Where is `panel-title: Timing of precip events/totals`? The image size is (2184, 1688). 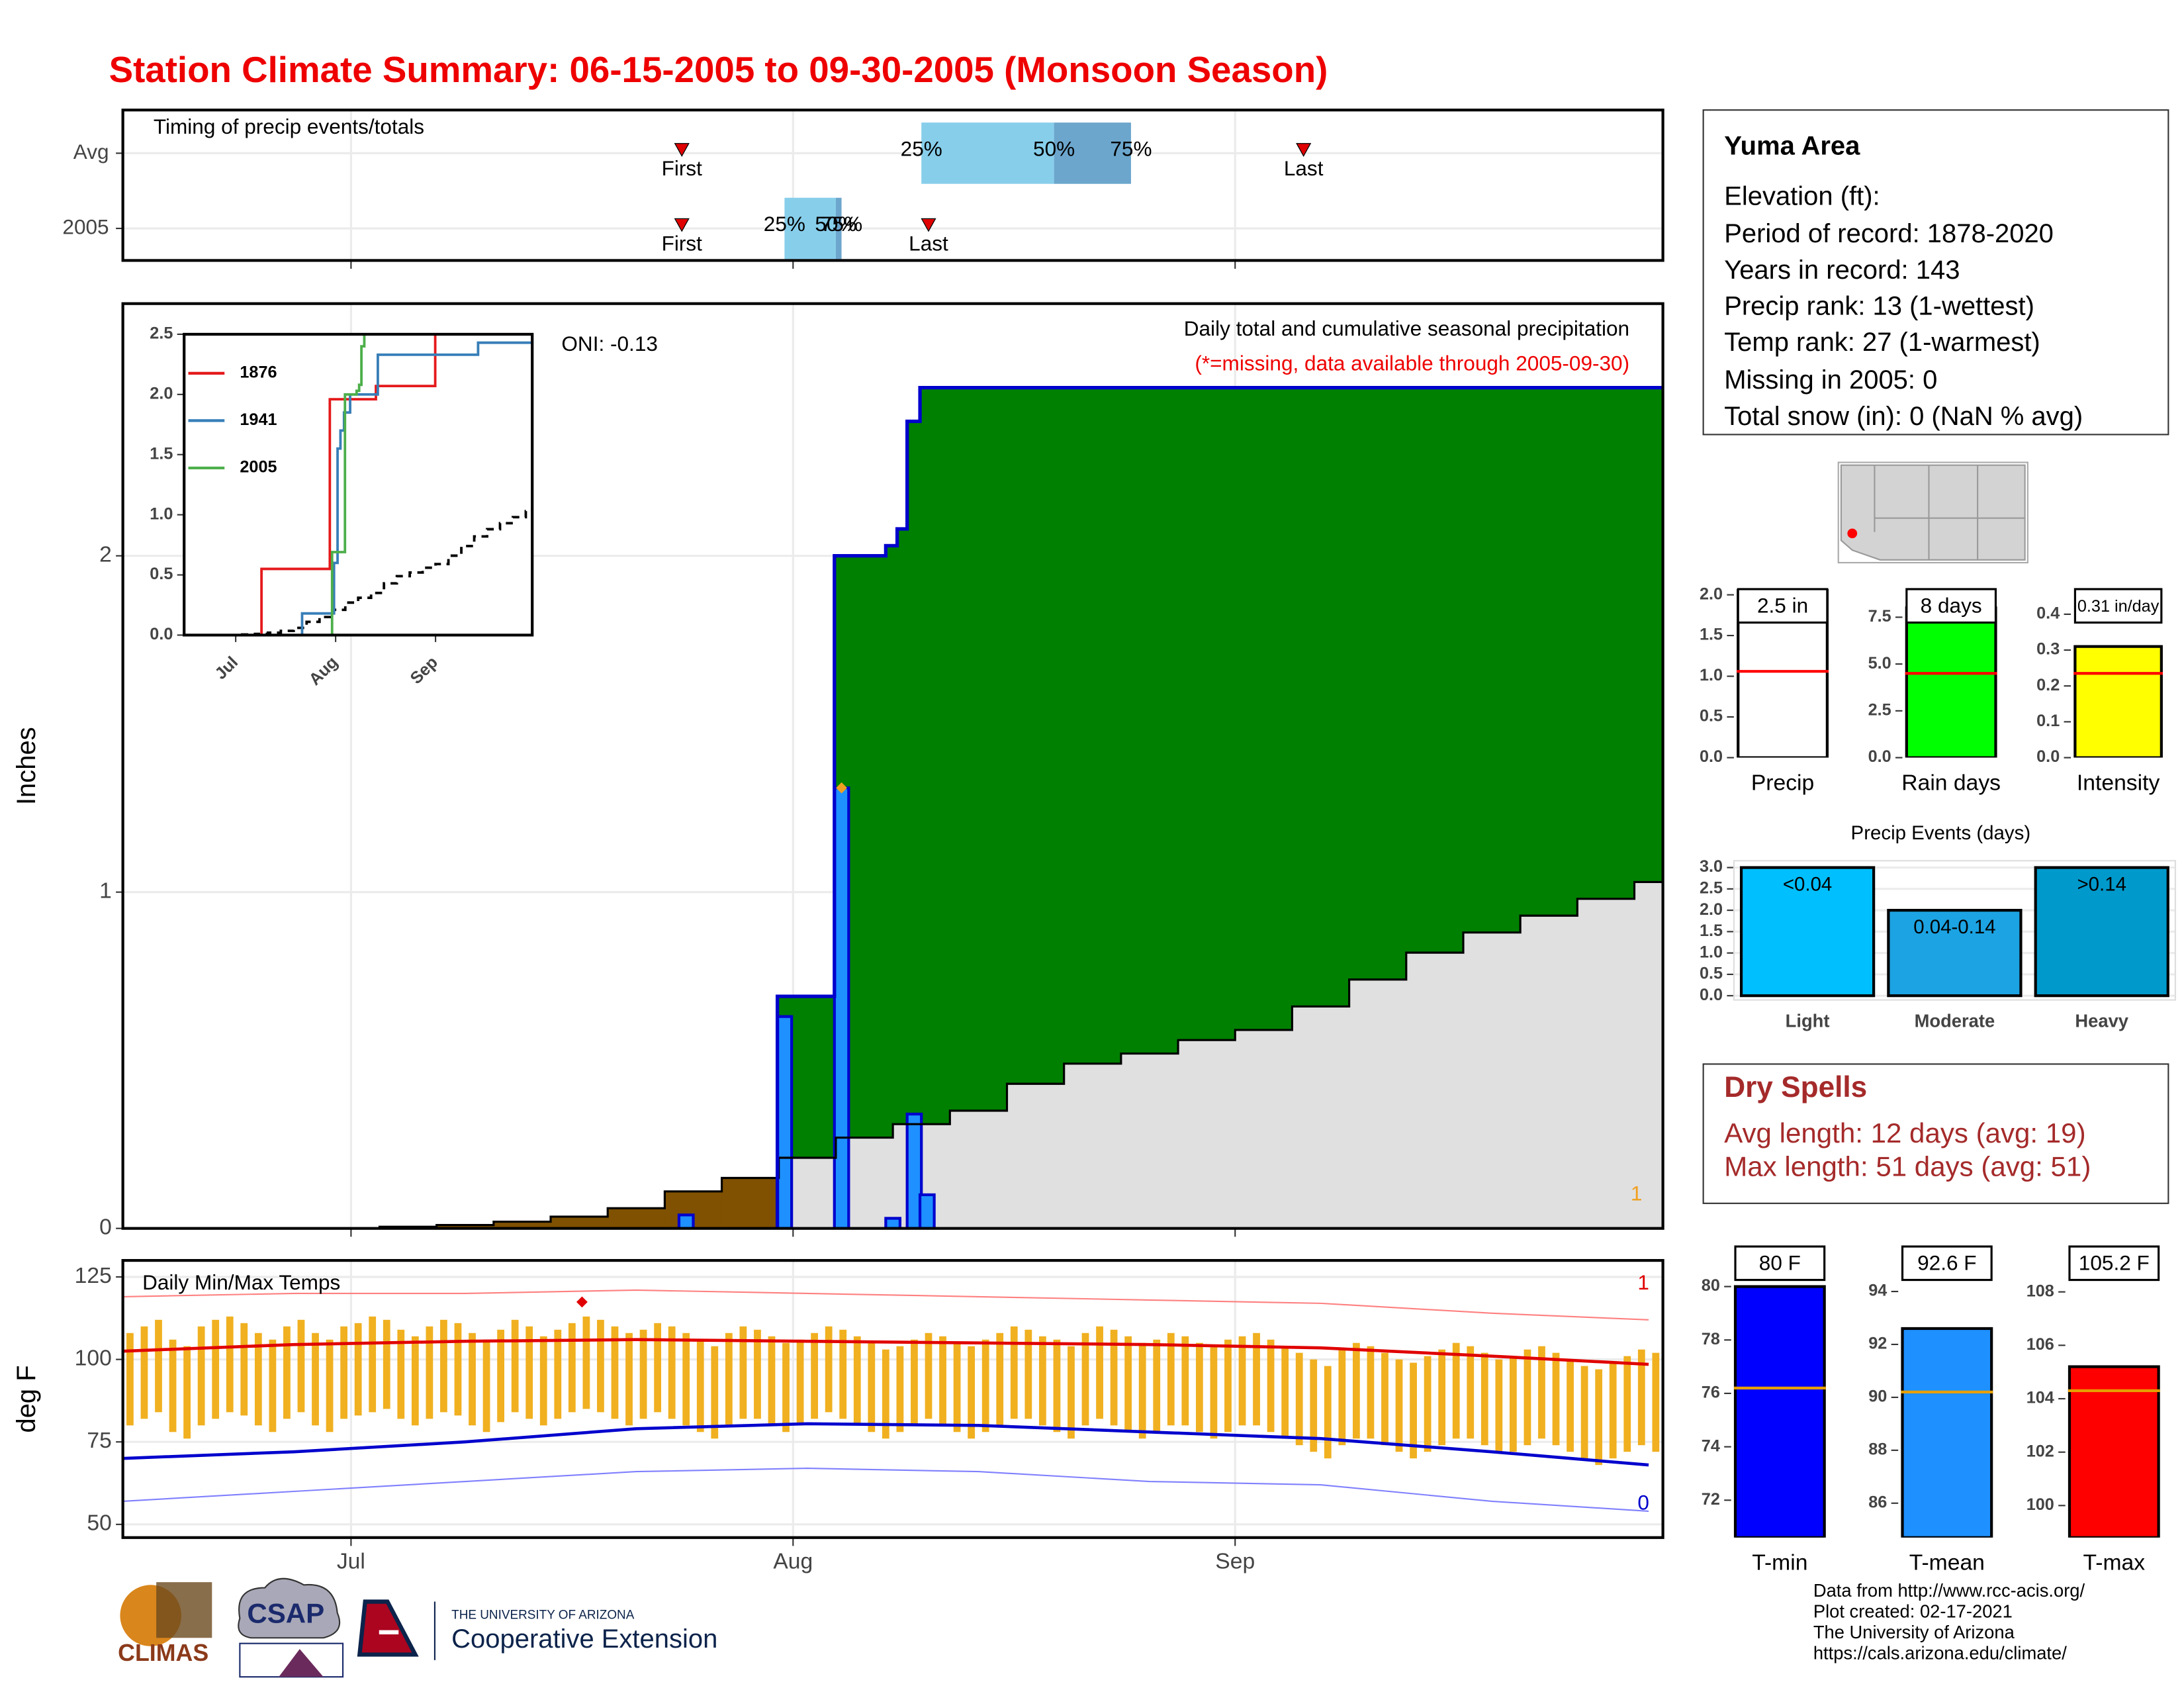
panel-title: Timing of precip events/totals is located at coordinates (289, 126).